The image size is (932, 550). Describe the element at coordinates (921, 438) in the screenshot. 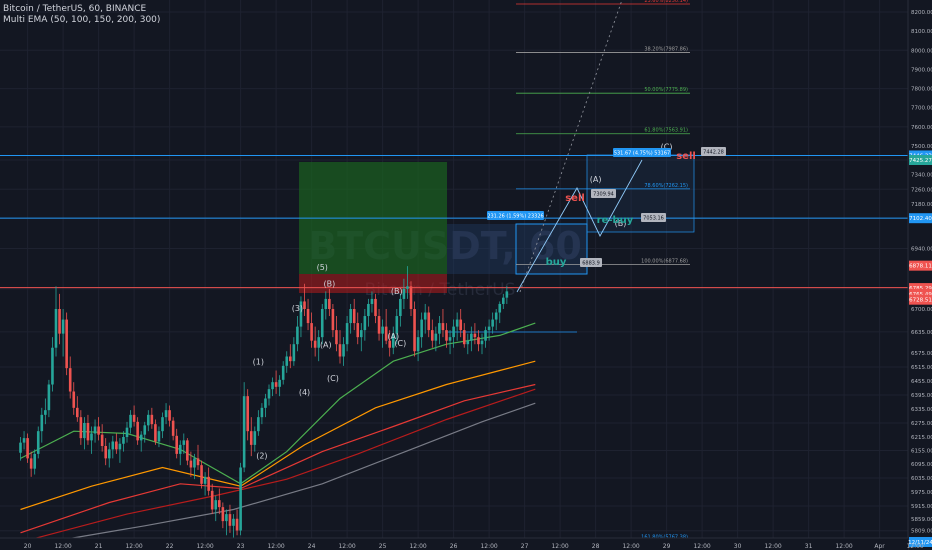

I see `y-tick-label: 6215.00` at that location.